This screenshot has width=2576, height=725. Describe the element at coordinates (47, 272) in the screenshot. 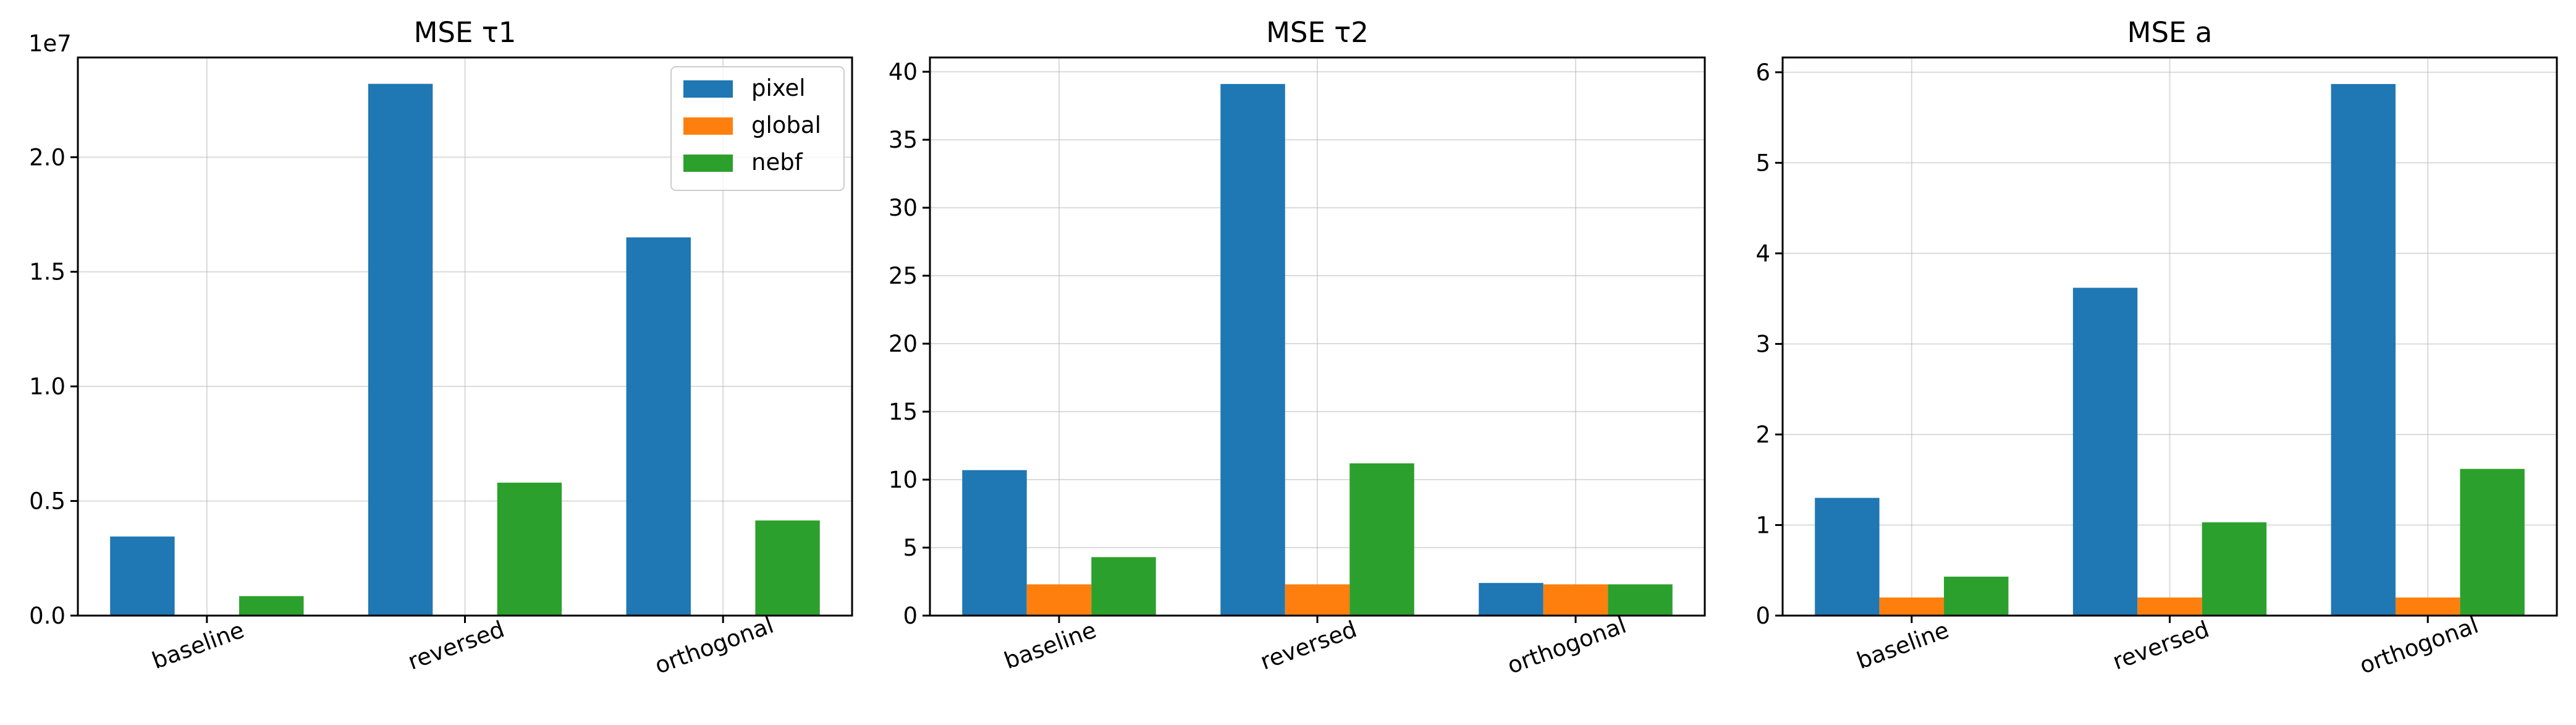

I see `y-tick-label: 1.5` at that location.